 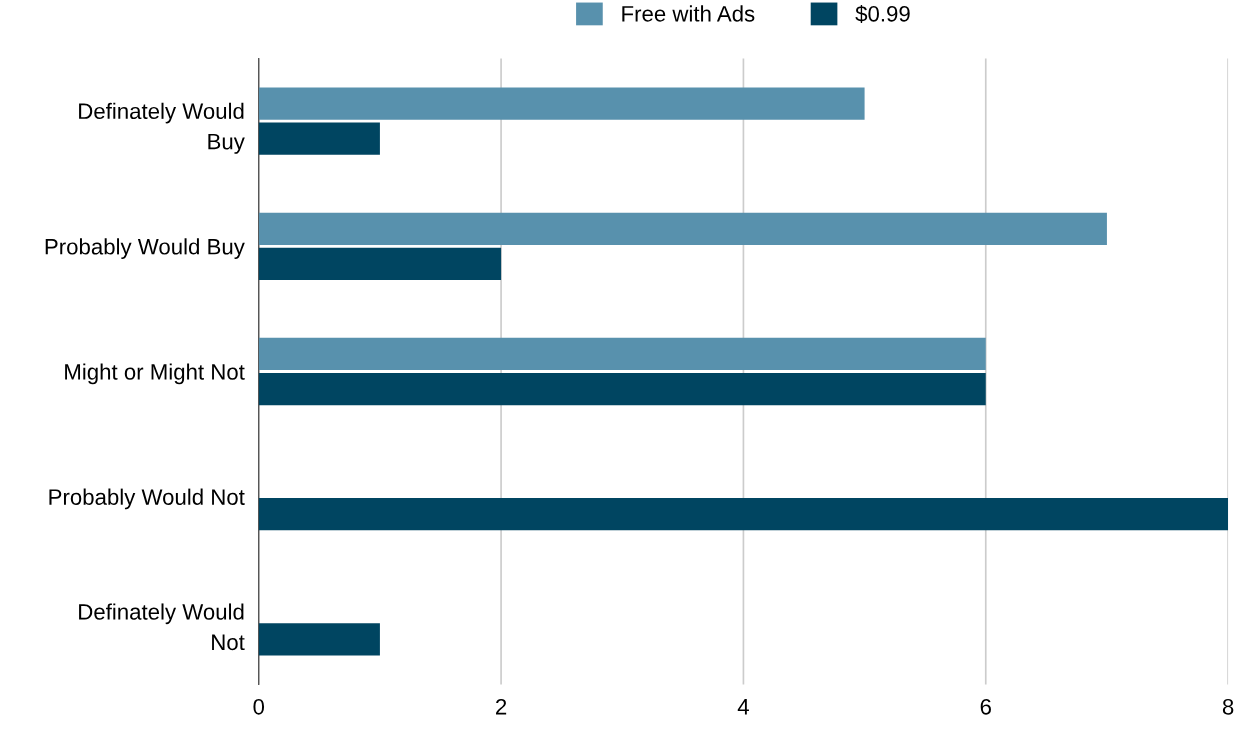 I want to click on x-tick-label: 2, so click(x=501, y=706).